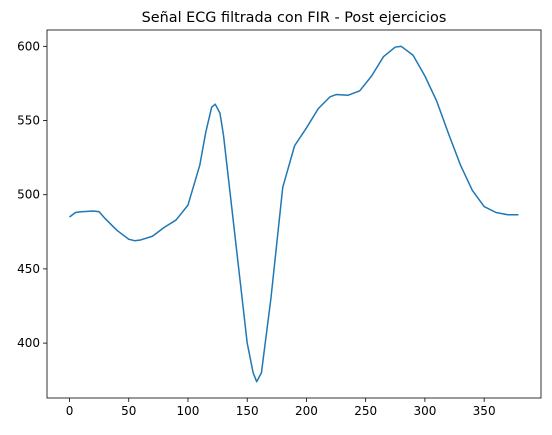 The height and width of the screenshot is (435, 552). What do you see at coordinates (28, 46) in the screenshot?
I see `y-tick-label: 600` at bounding box center [28, 46].